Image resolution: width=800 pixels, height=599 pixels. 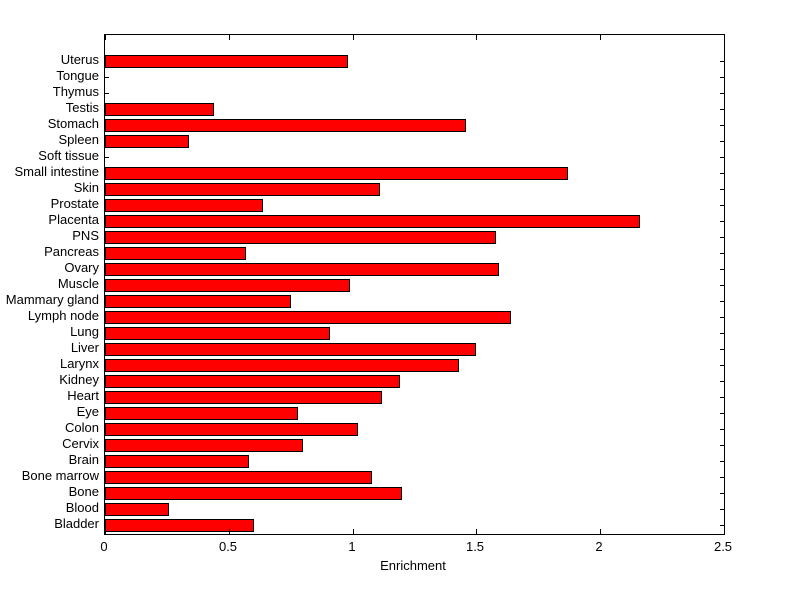 I want to click on bar-skin, so click(x=242, y=189).